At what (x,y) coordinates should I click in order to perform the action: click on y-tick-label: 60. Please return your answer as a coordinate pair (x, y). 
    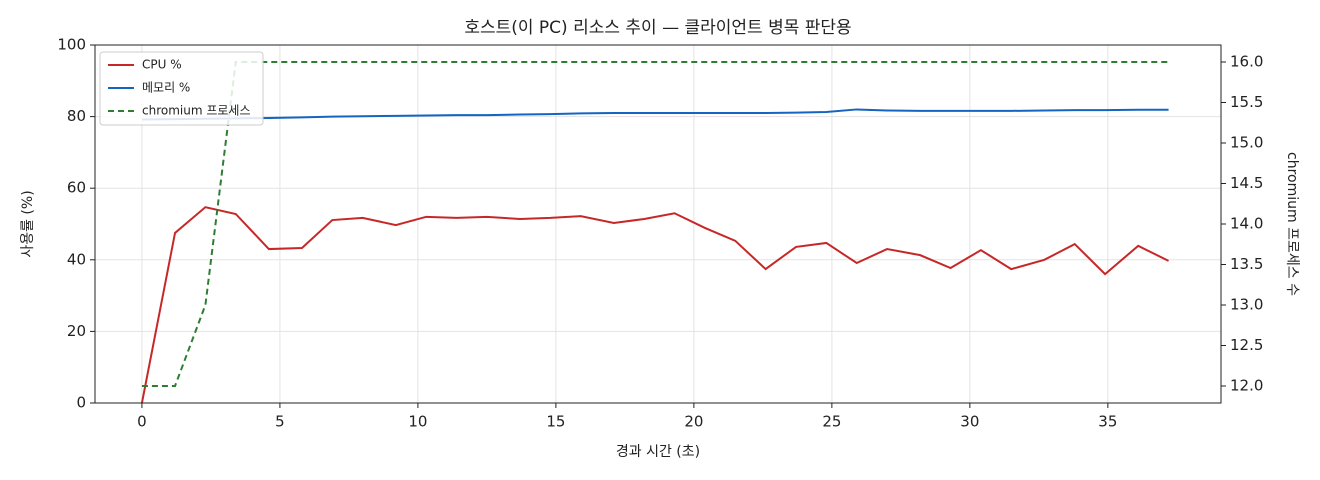
    Looking at the image, I should click on (76, 188).